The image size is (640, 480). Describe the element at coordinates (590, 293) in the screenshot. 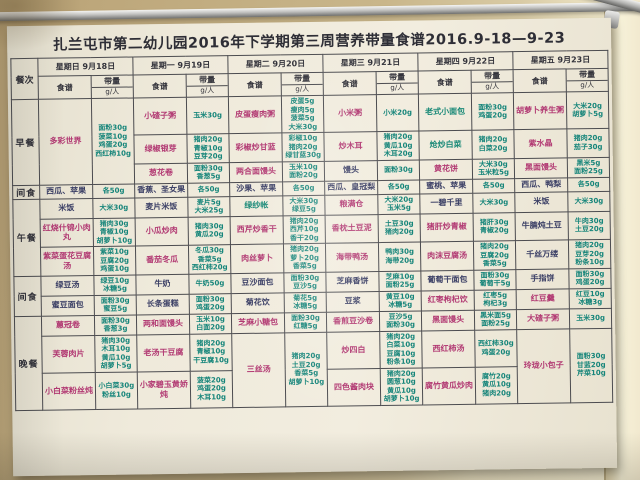

I see `qty-line: 红豆10g` at that location.